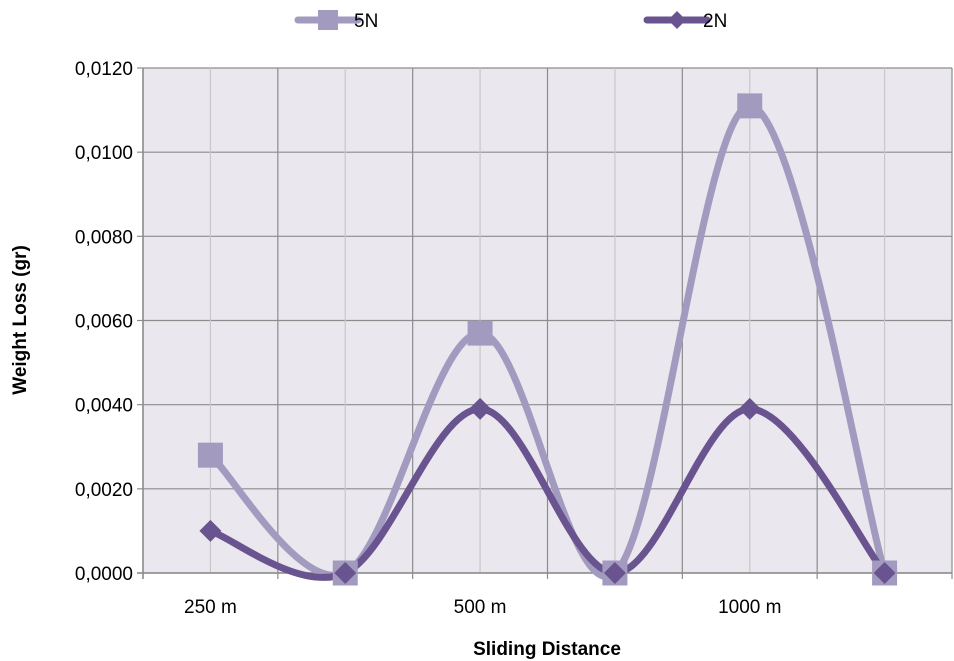  Describe the element at coordinates (749, 607) in the screenshot. I see `x-tick-label: 1000 m` at that location.